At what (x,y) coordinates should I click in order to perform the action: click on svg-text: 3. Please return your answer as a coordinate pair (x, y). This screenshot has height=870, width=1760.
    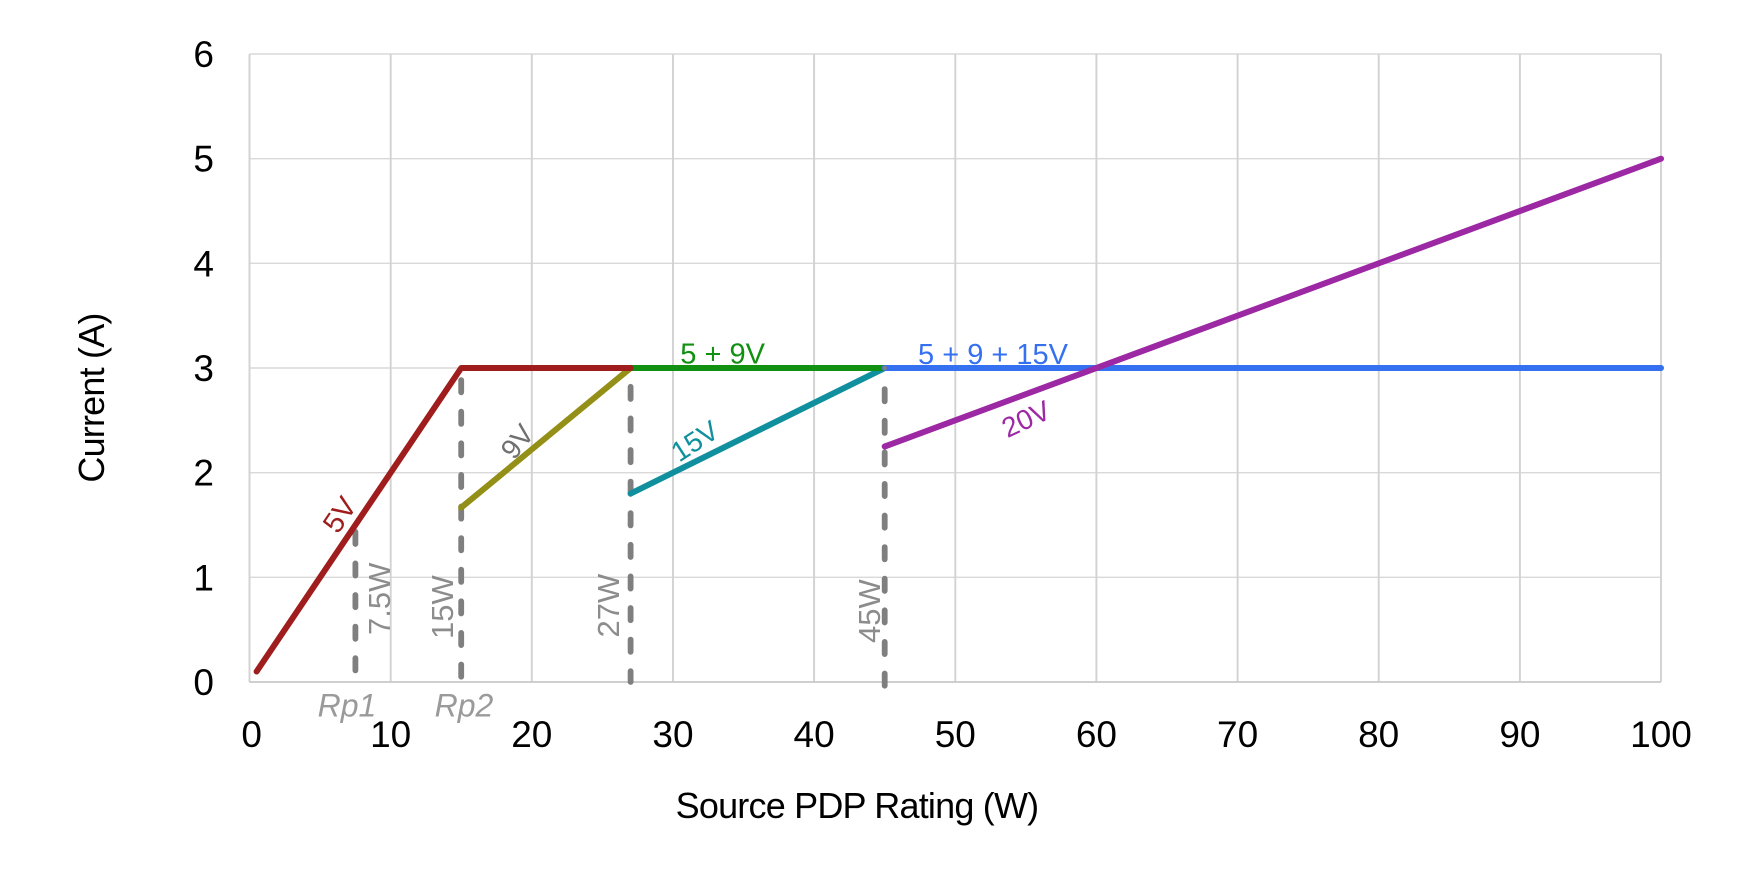
    Looking at the image, I should click on (203, 368).